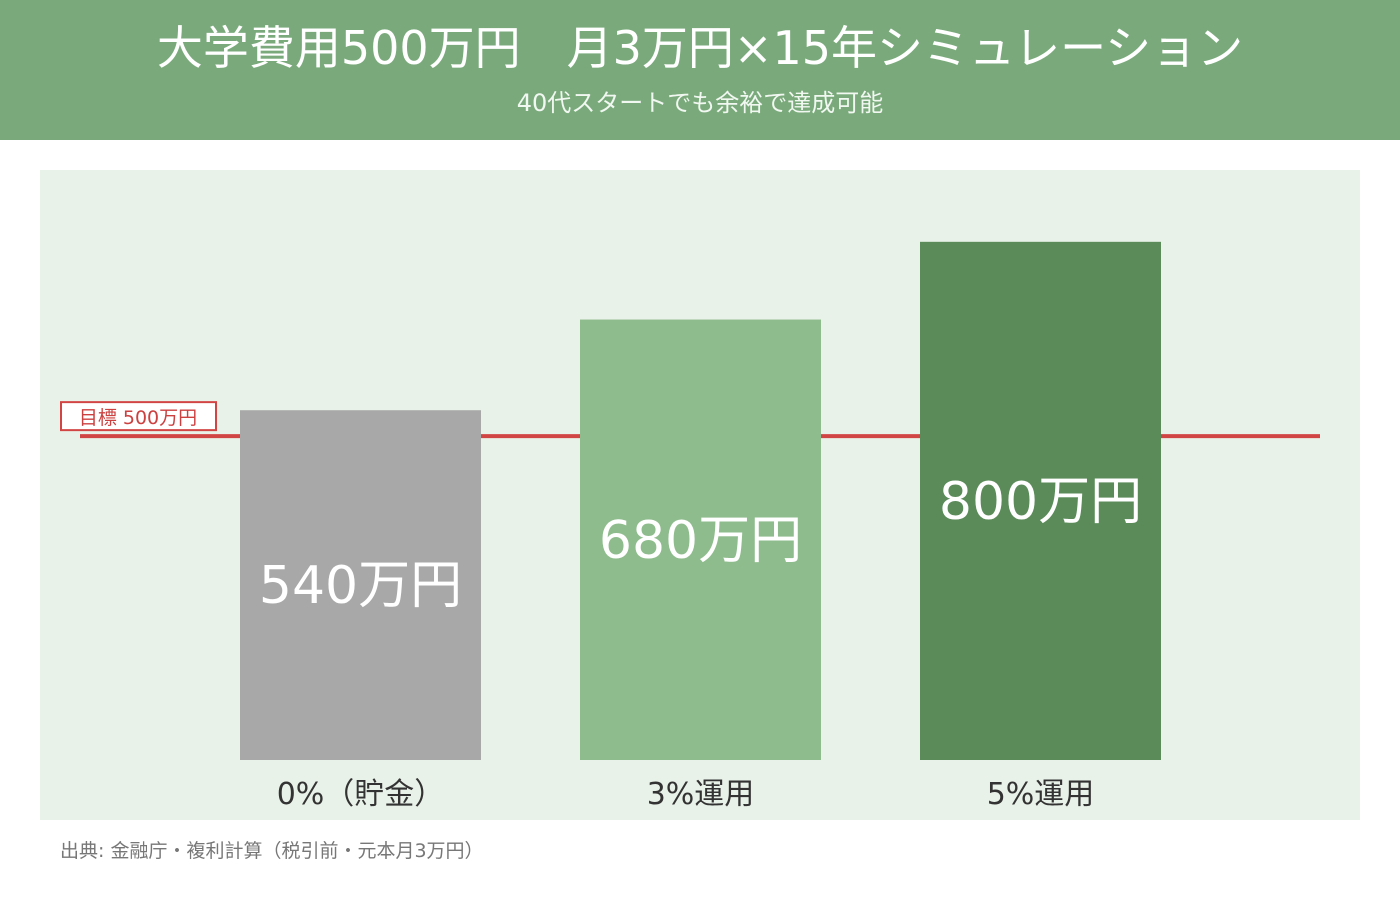 This screenshot has width=1400, height=900. I want to click on category-label: 0%（貯金）, so click(361, 794).